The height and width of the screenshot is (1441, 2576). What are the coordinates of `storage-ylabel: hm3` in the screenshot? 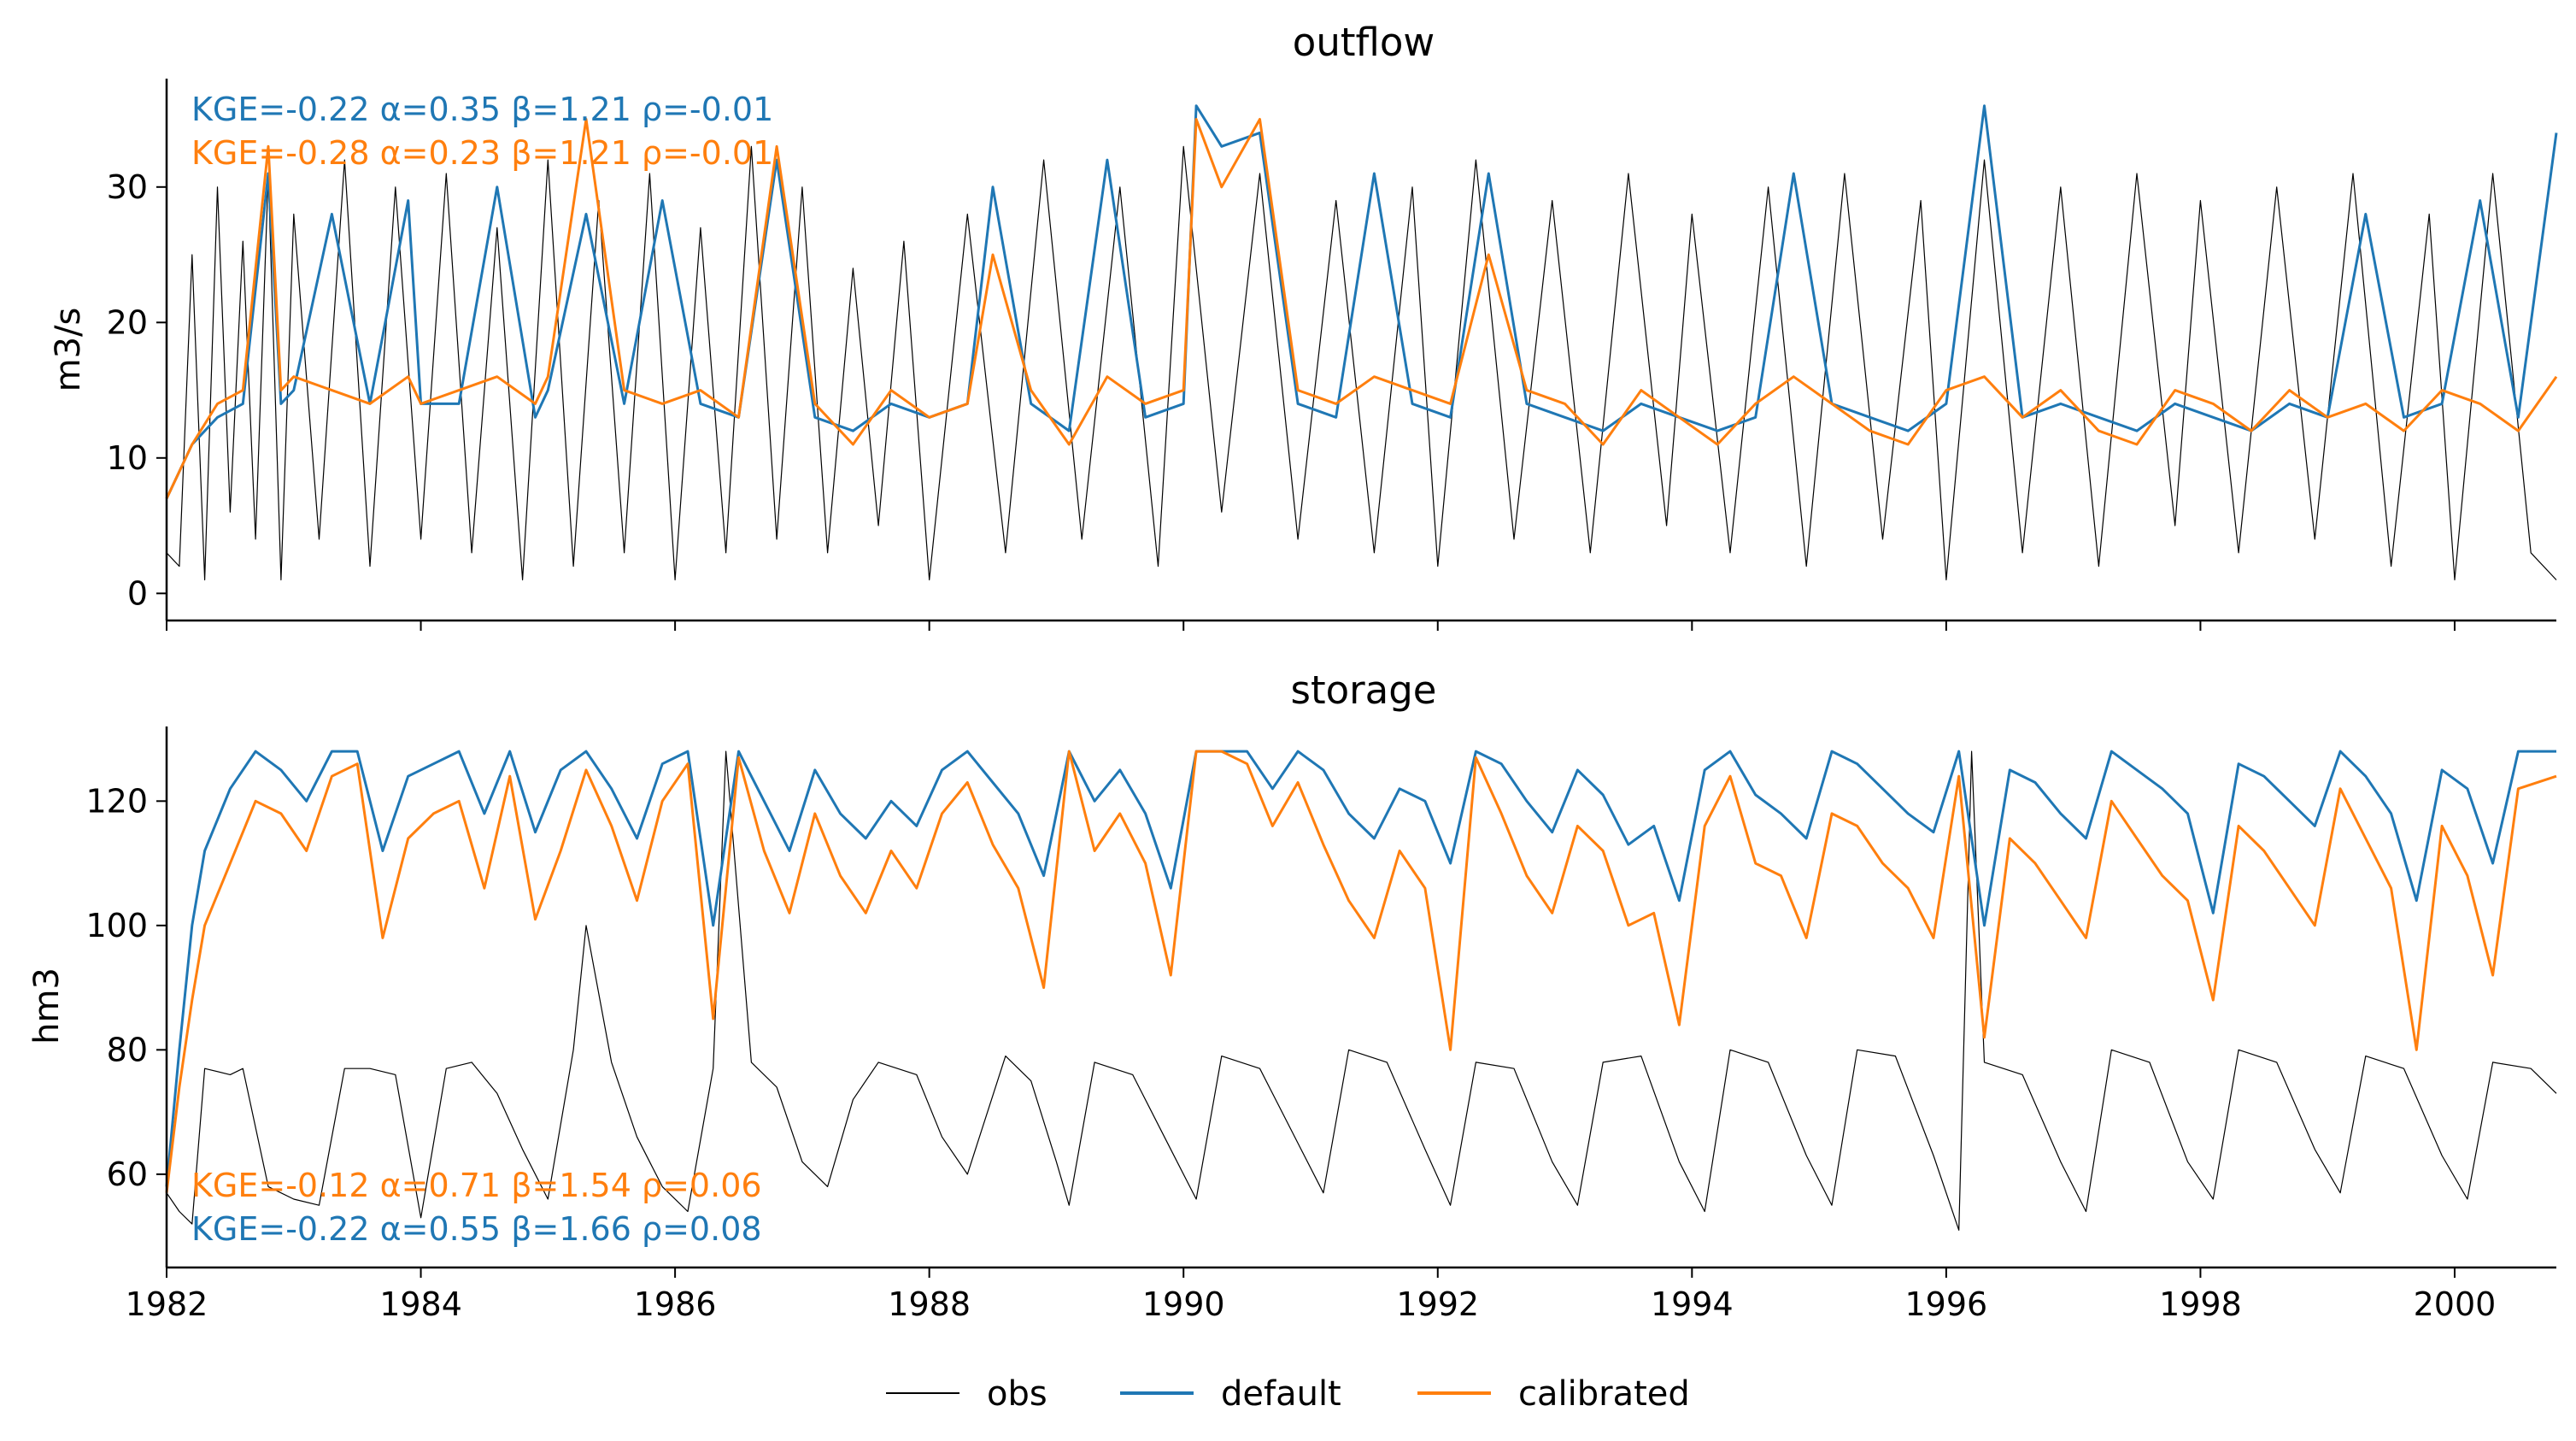 It's located at (47, 1006).